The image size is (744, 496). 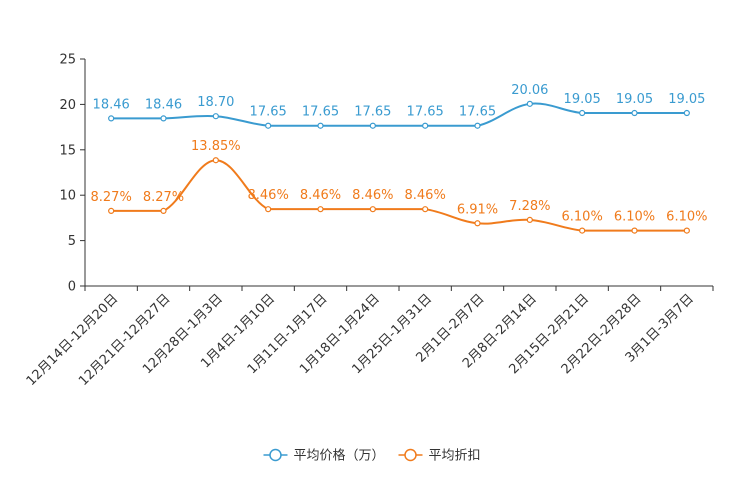 I want to click on x-tick-label: 12月14日-12月20日, so click(x=72, y=339).